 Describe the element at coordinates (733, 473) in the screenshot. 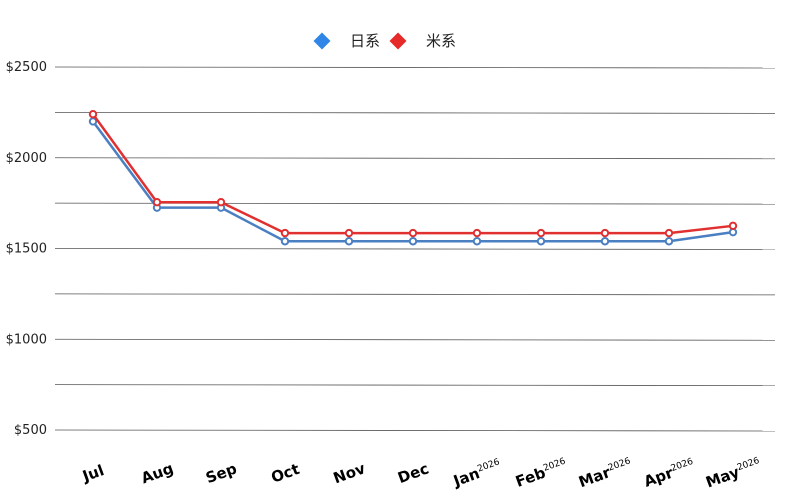

I see `x-tick-label: May2026` at that location.